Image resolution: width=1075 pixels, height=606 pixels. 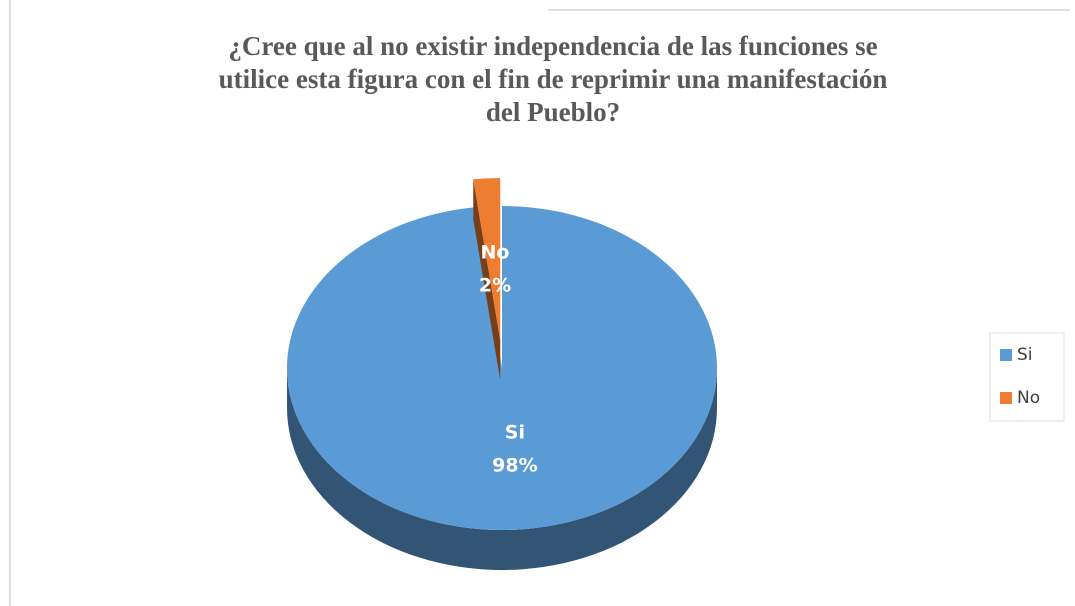 I want to click on data-label-value: 2%, so click(x=495, y=286).